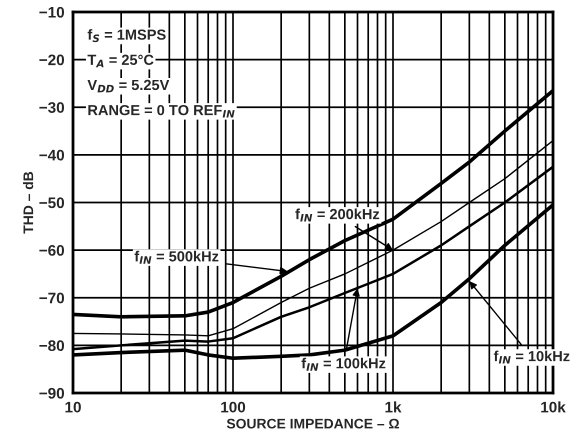  I want to click on annotation: V$_{DD}$ = 5.25V, so click(129, 86).